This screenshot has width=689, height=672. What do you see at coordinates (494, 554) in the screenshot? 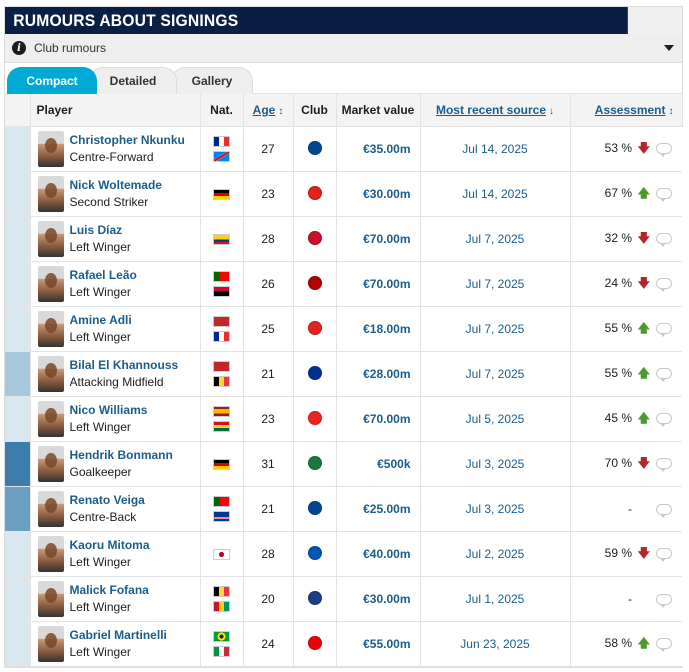
I see `source-date: Jul 2, 2025` at bounding box center [494, 554].